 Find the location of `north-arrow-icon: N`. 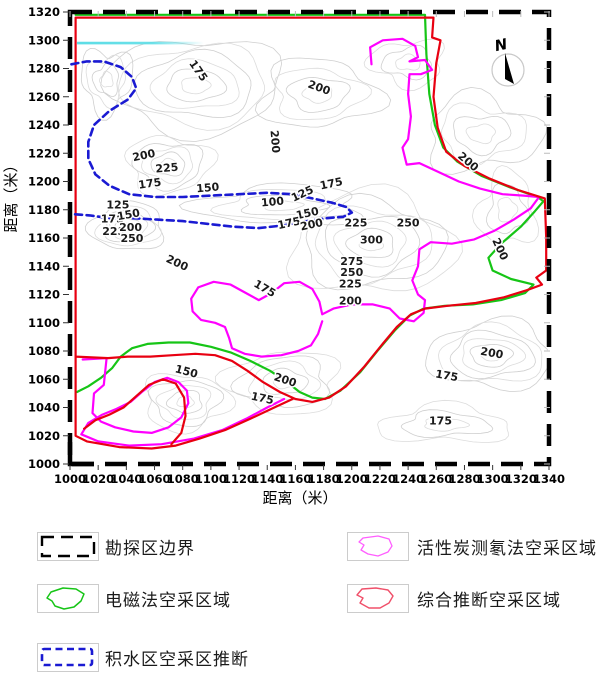

north-arrow-icon: N is located at coordinates (508, 61).